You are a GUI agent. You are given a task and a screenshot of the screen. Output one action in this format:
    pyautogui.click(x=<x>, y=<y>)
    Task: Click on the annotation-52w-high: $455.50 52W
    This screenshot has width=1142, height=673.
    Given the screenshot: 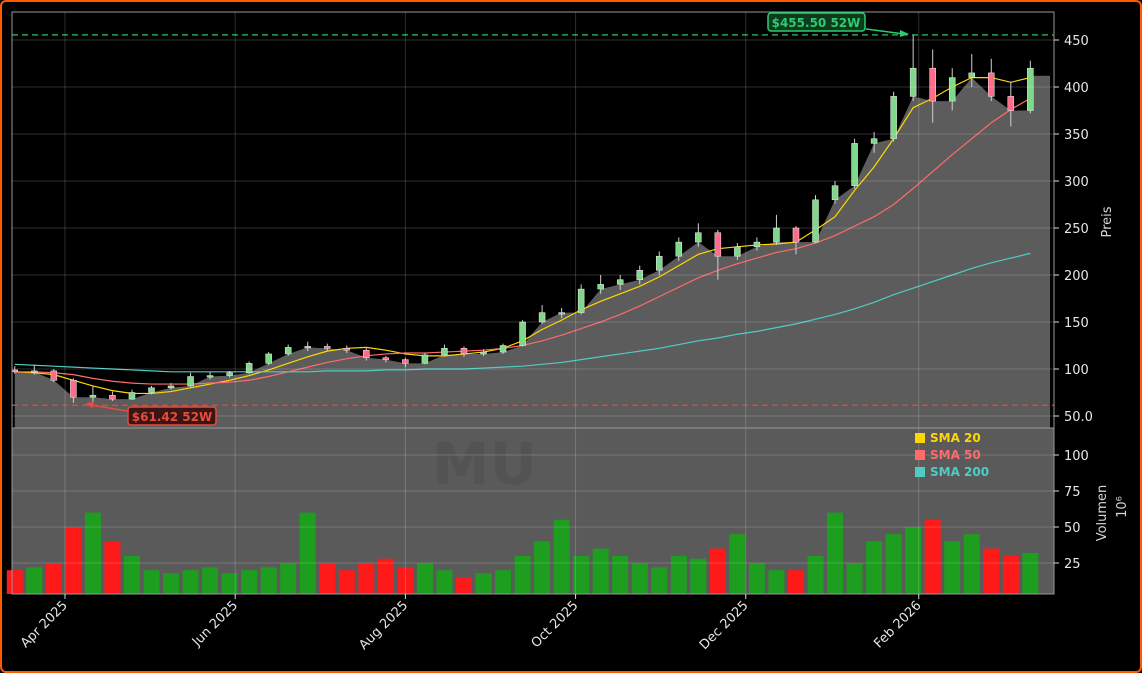 What is the action you would take?
    pyautogui.click(x=838, y=24)
    